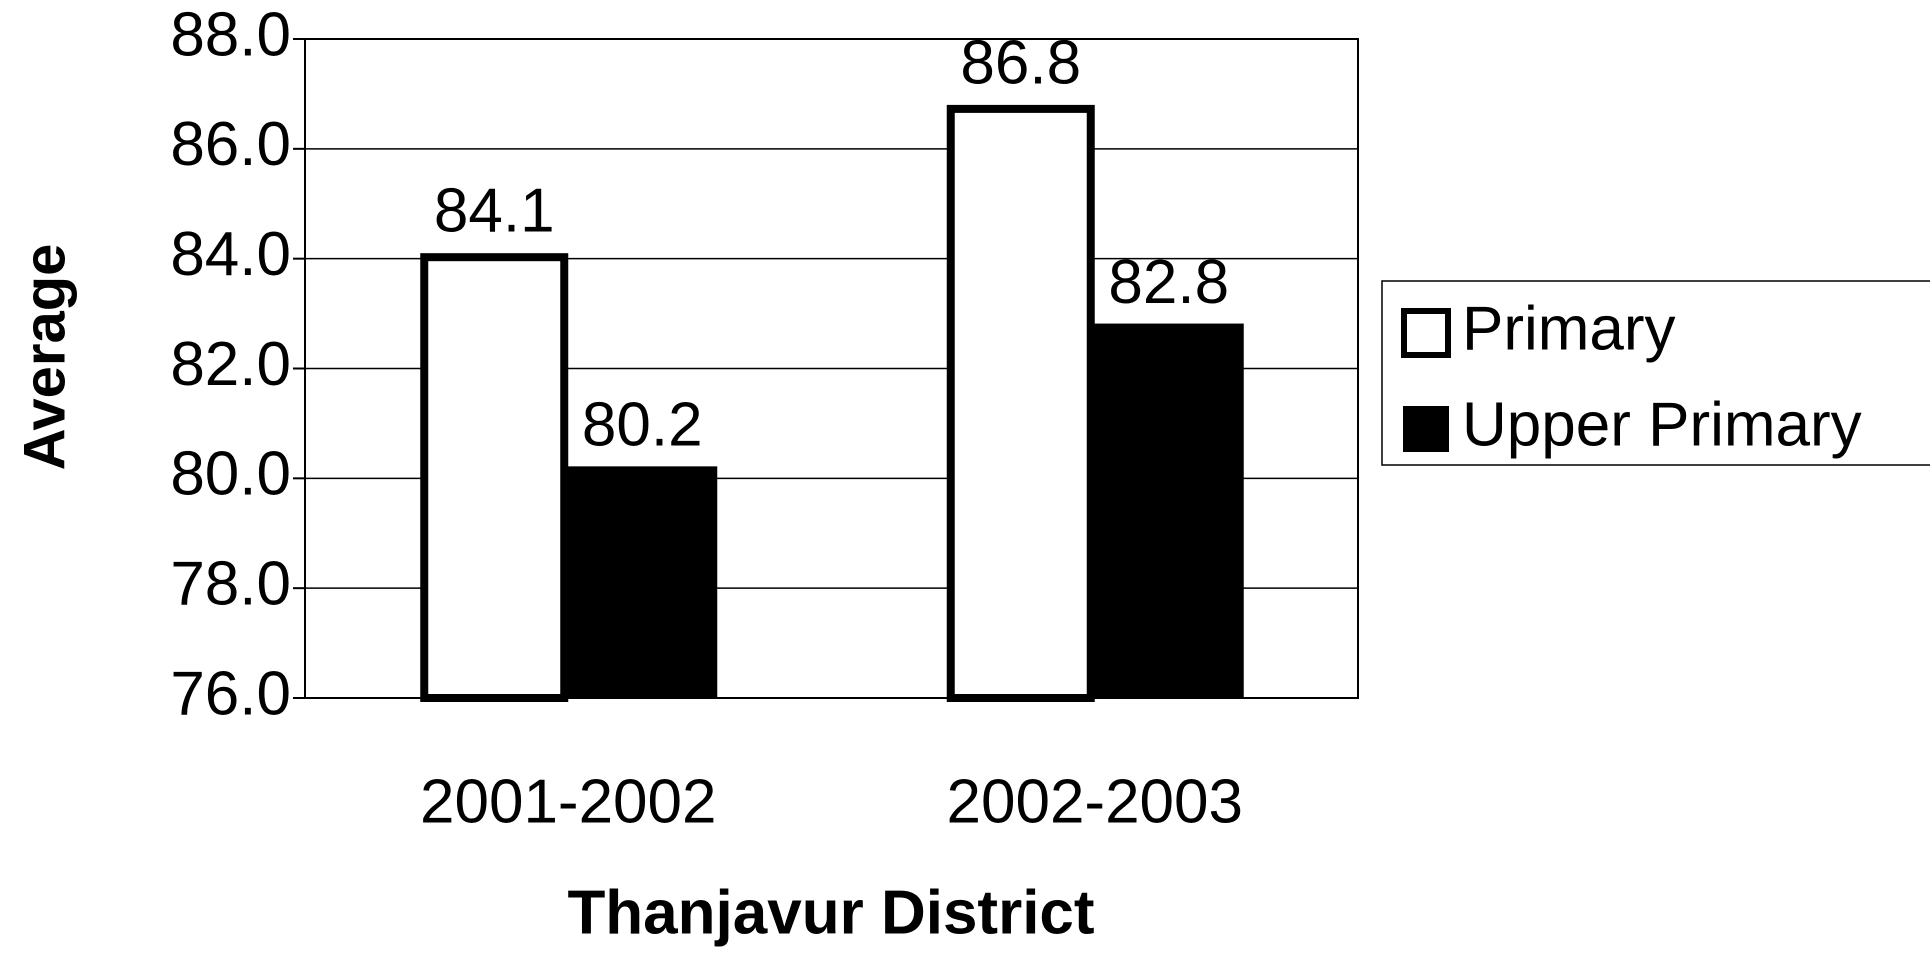  What do you see at coordinates (230, 584) in the screenshot?
I see `y-tick-label: 78.0` at bounding box center [230, 584].